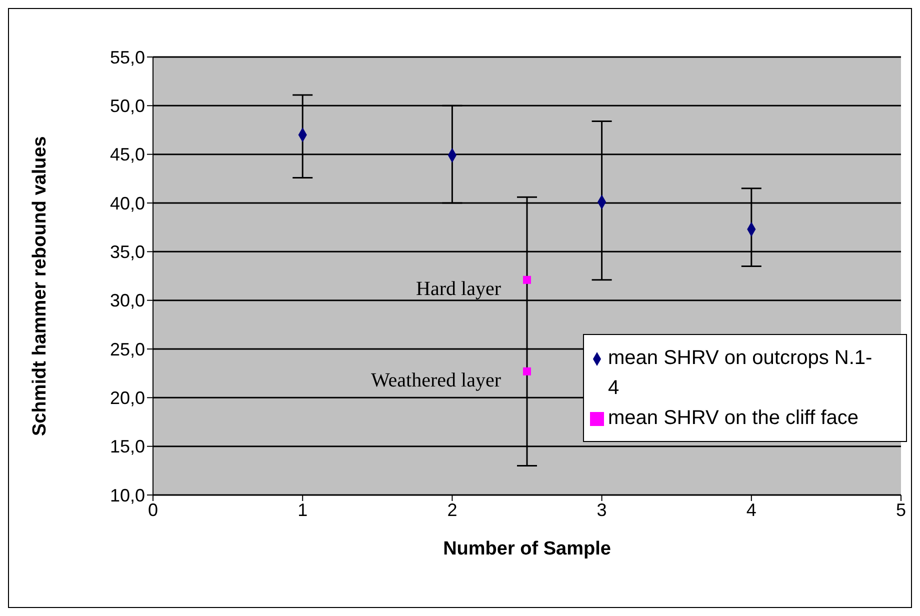 Image resolution: width=920 pixels, height=616 pixels. Describe the element at coordinates (436, 380) in the screenshot. I see `annotation: Weathered layer` at that location.